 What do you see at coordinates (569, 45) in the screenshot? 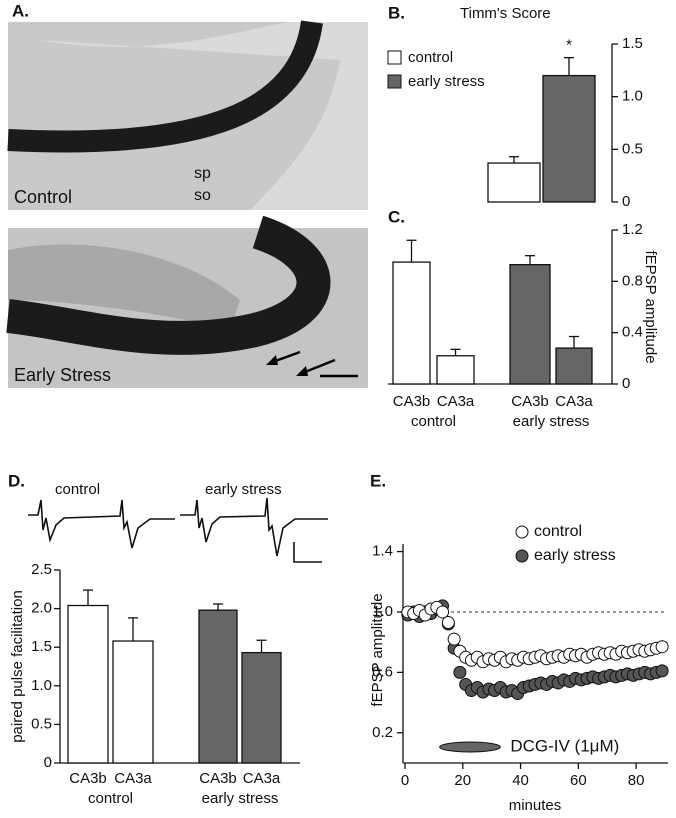
I see `significance: *` at bounding box center [569, 45].